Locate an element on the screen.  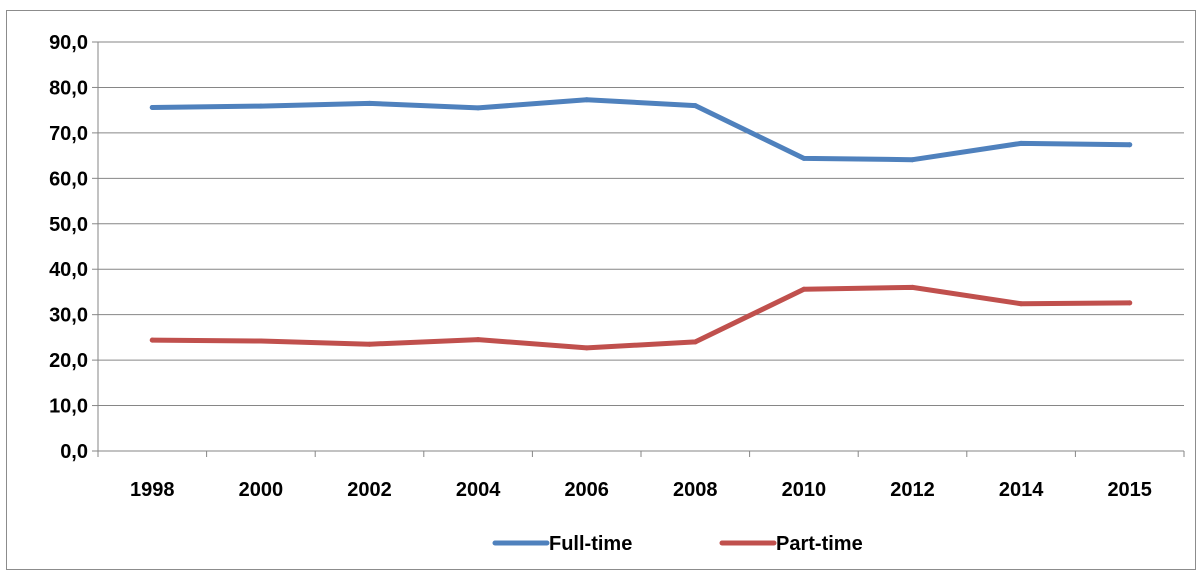
y-tick-label: 0,0 is located at coordinates (74, 452).